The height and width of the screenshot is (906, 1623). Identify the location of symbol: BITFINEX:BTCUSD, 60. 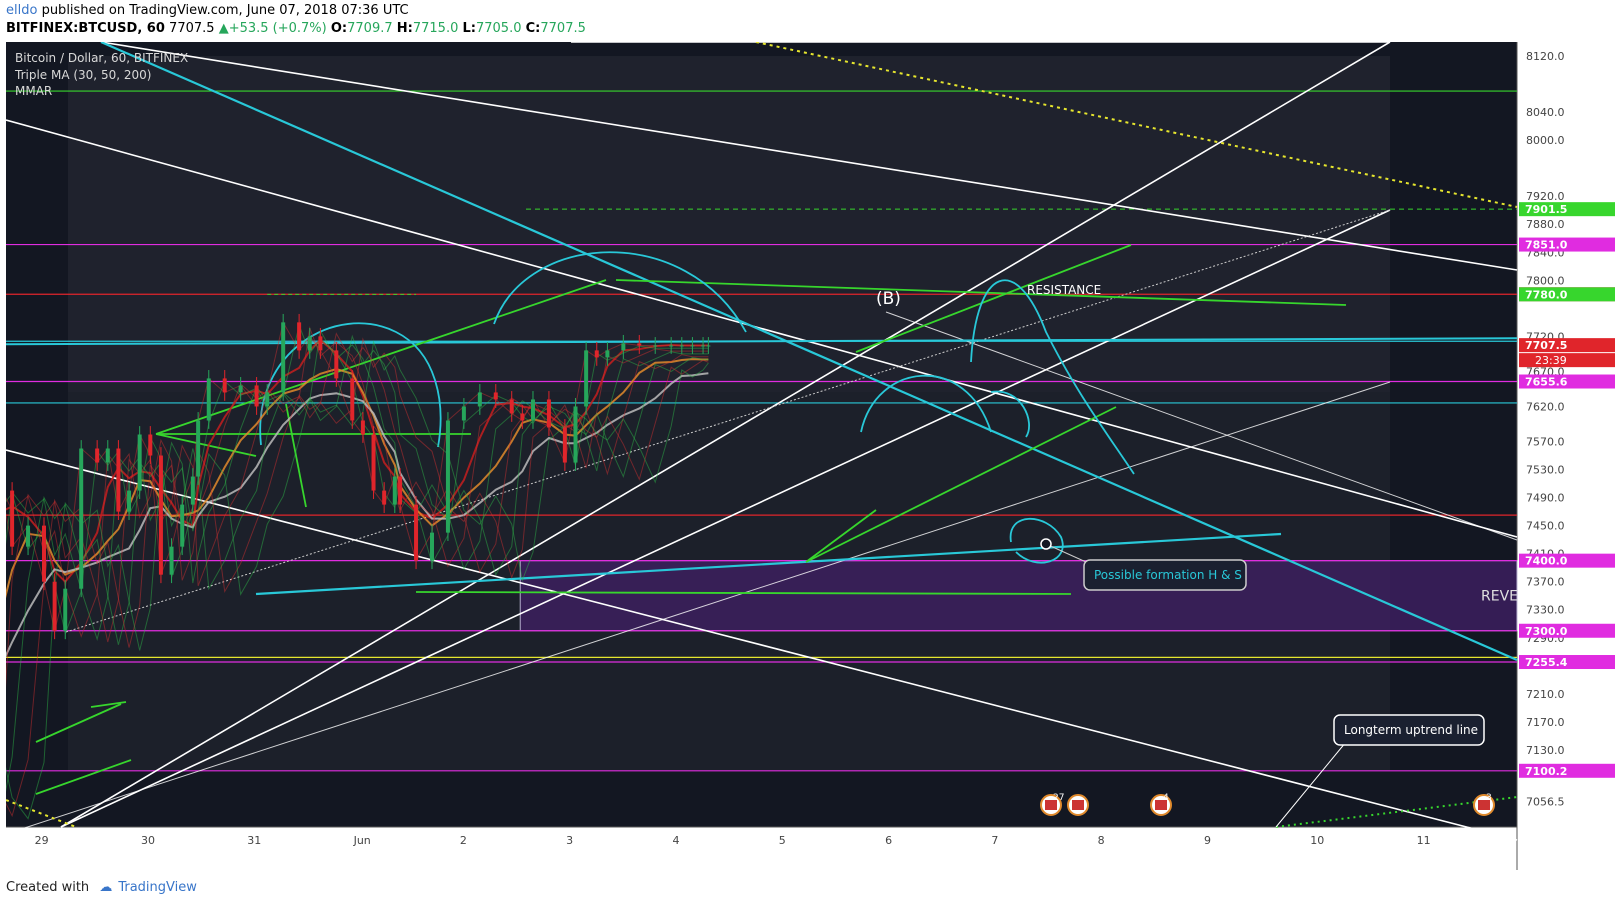
(85, 28).